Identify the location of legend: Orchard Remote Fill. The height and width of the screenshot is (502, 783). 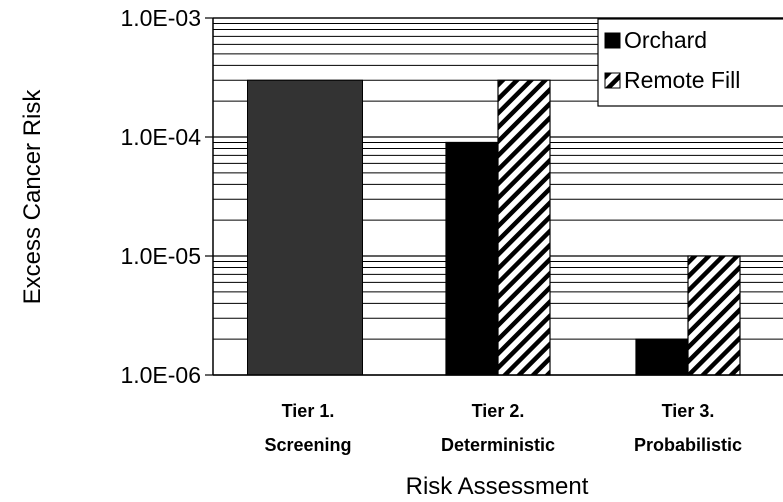
(690, 62).